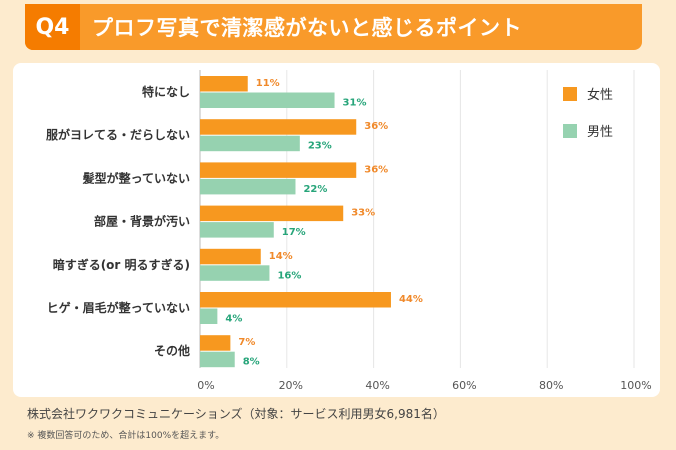  I want to click on x-tick-label: 0%, so click(205, 385).